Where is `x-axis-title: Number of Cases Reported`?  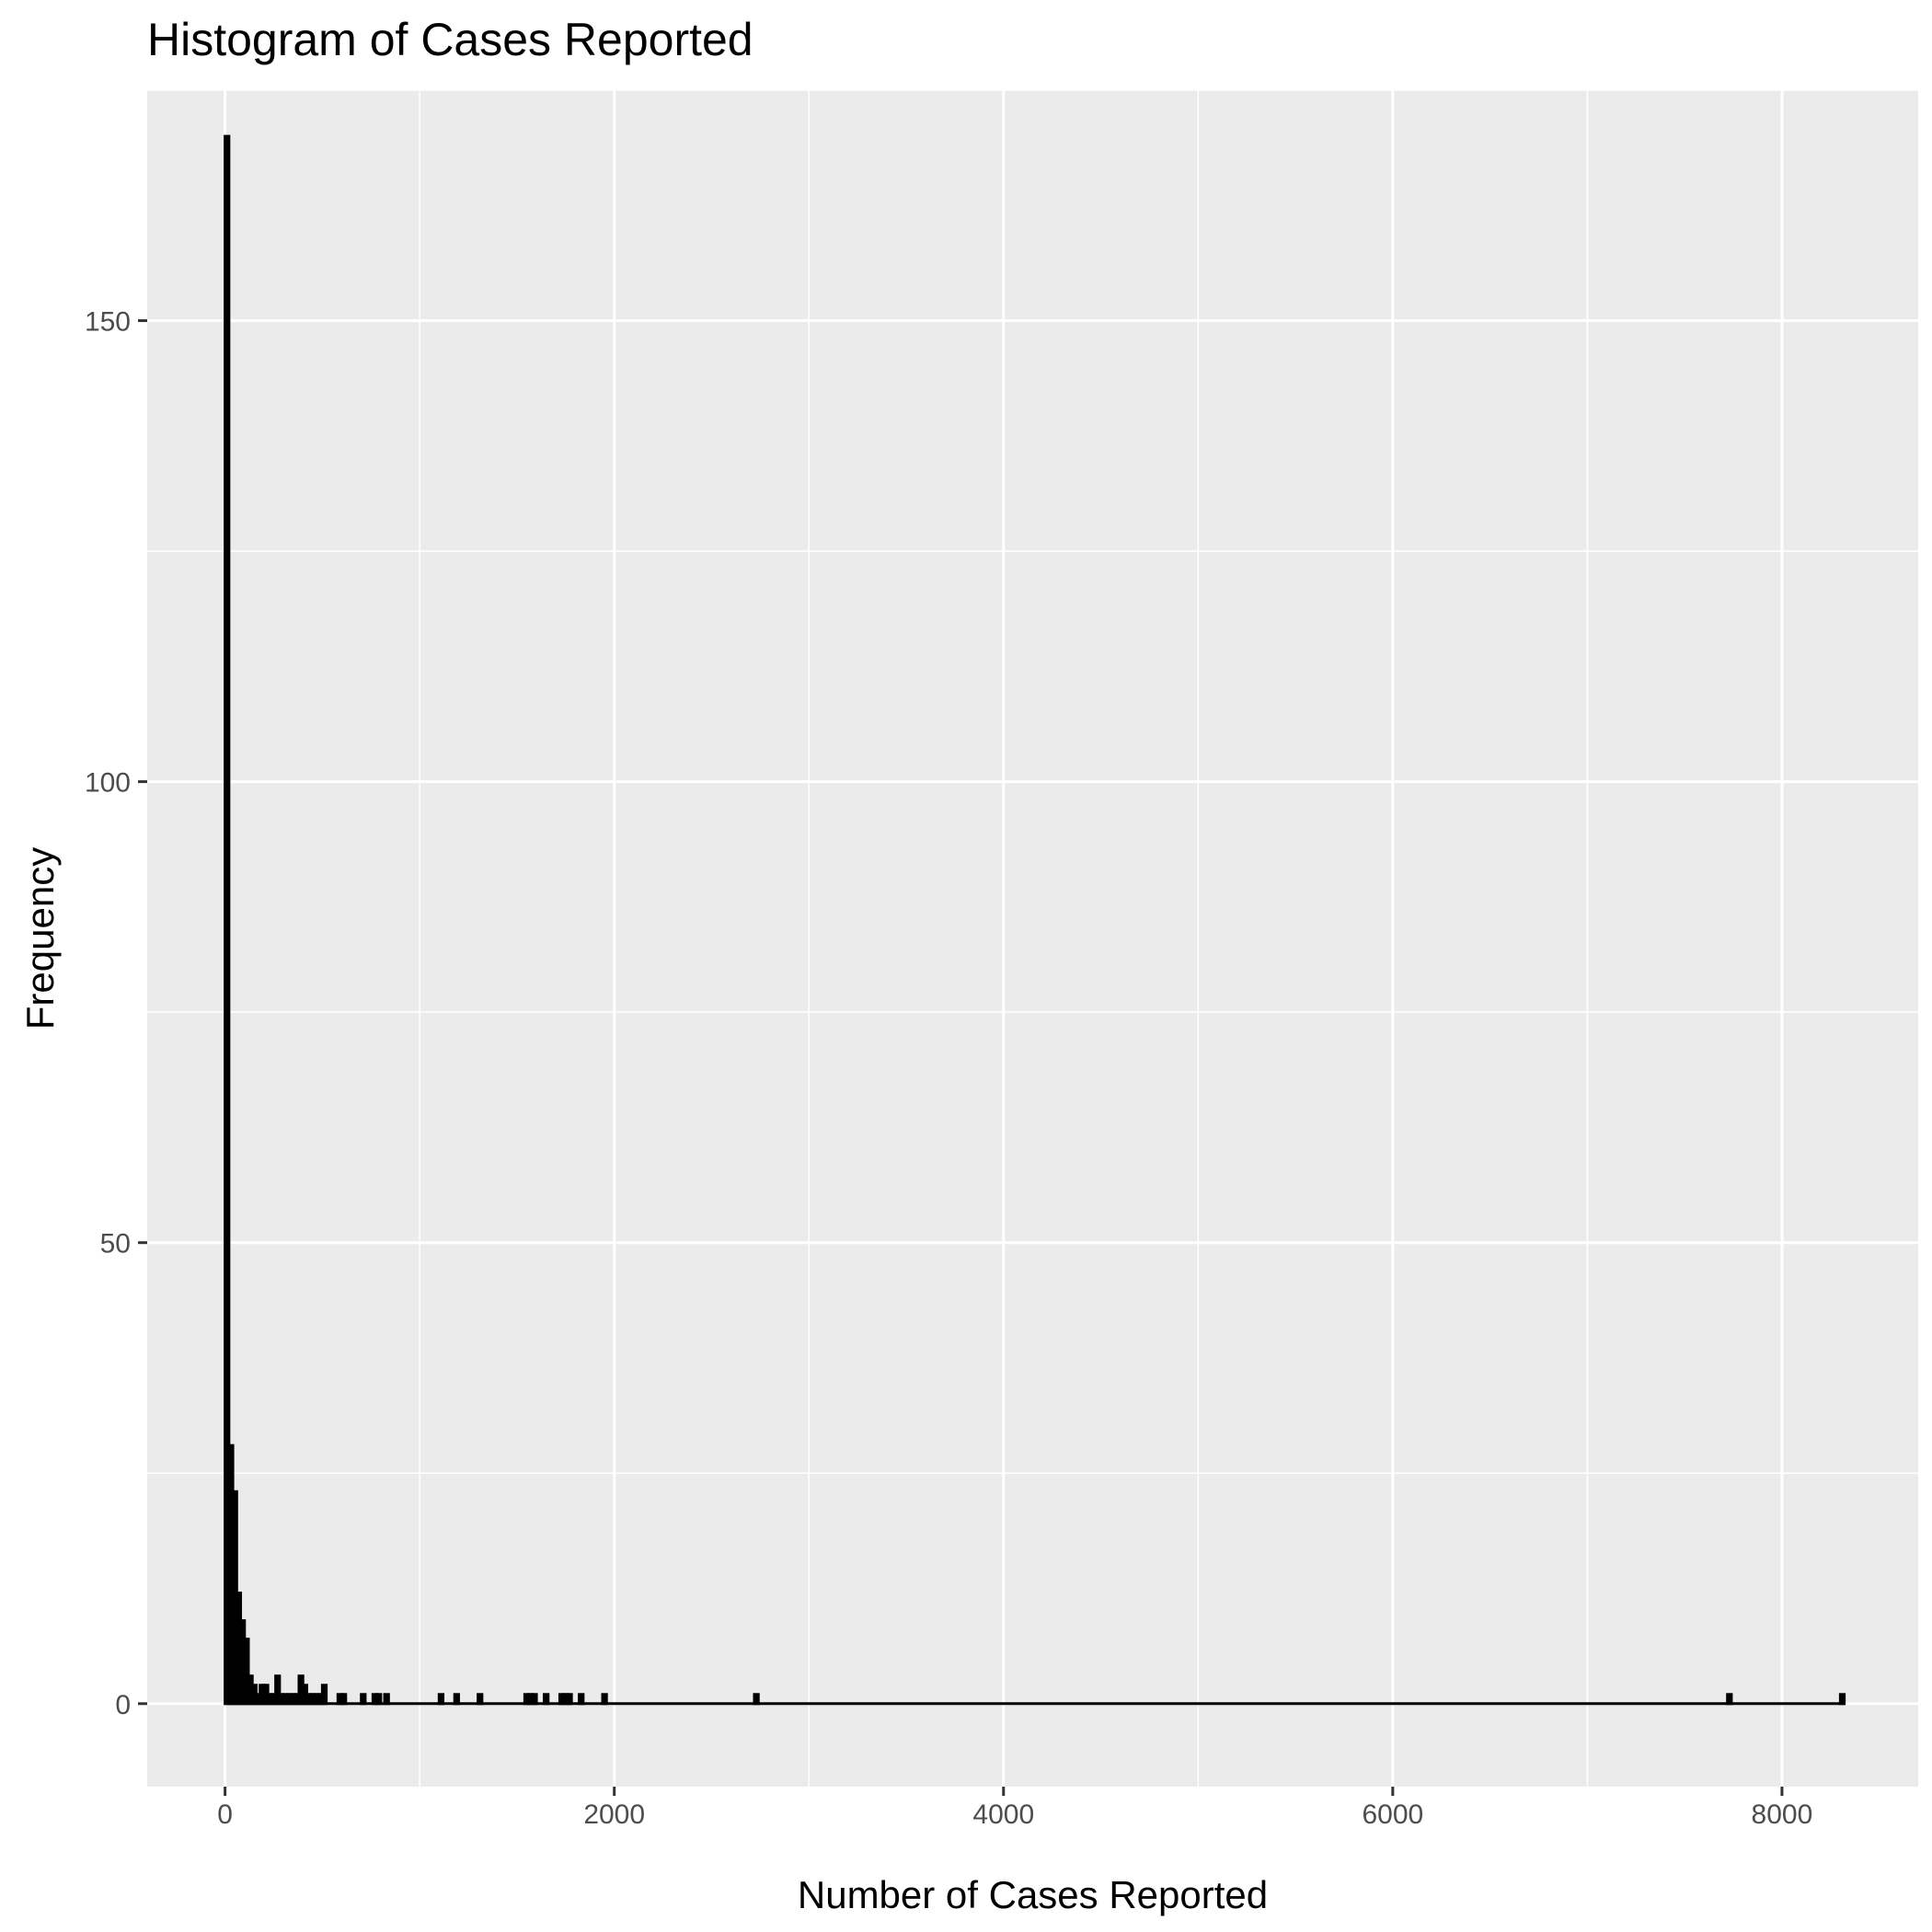 x-axis-title: Number of Cases Reported is located at coordinates (1033, 1894).